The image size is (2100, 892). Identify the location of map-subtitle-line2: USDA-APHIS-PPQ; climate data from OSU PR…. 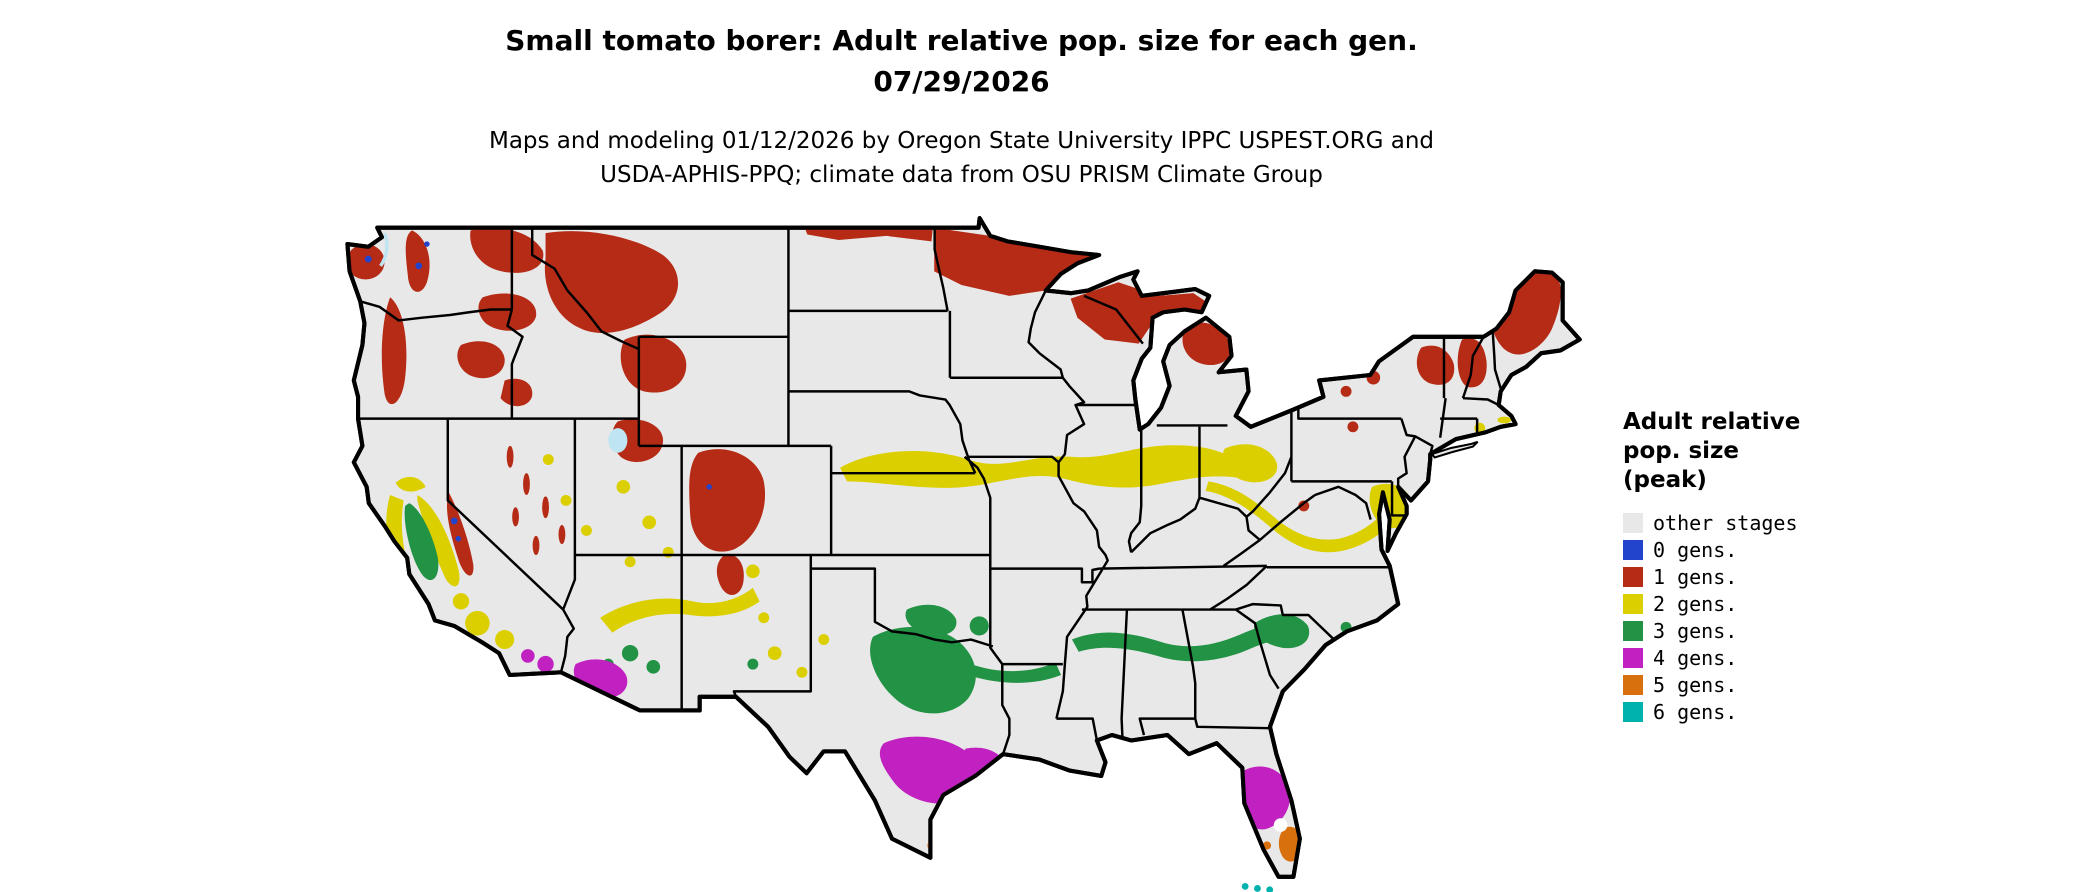
(961, 175).